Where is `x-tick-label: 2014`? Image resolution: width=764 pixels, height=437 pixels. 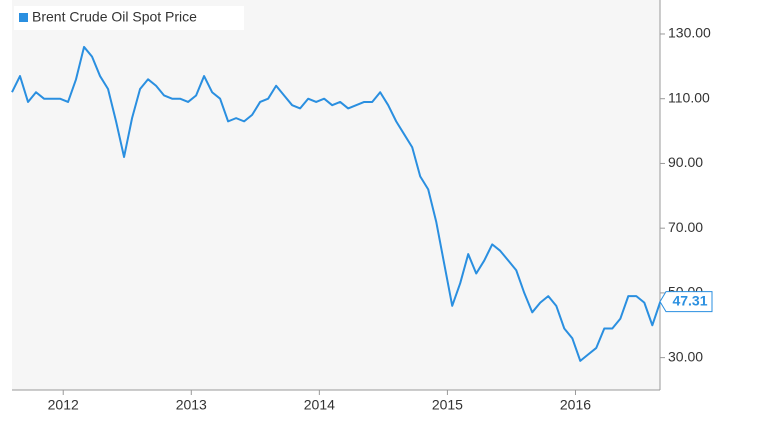
x-tick-label: 2014 is located at coordinates (319, 405).